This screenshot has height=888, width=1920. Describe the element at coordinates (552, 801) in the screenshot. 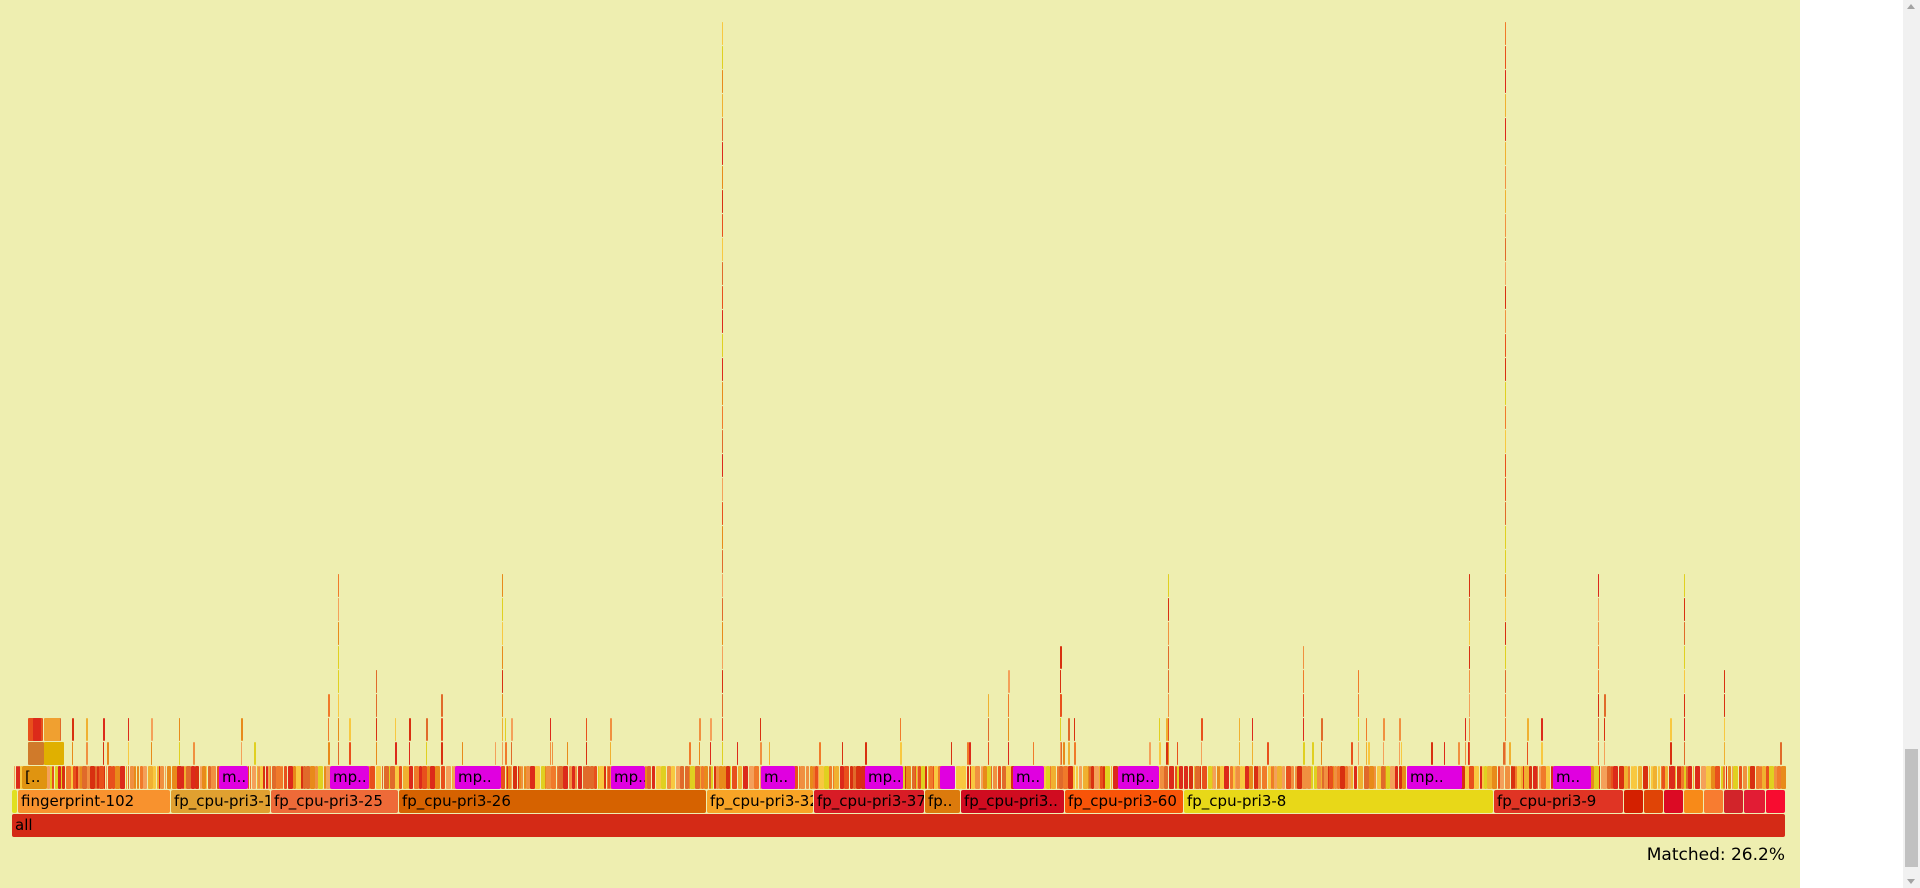

I see `frame-level1: fp_cpu-pri3-26` at that location.